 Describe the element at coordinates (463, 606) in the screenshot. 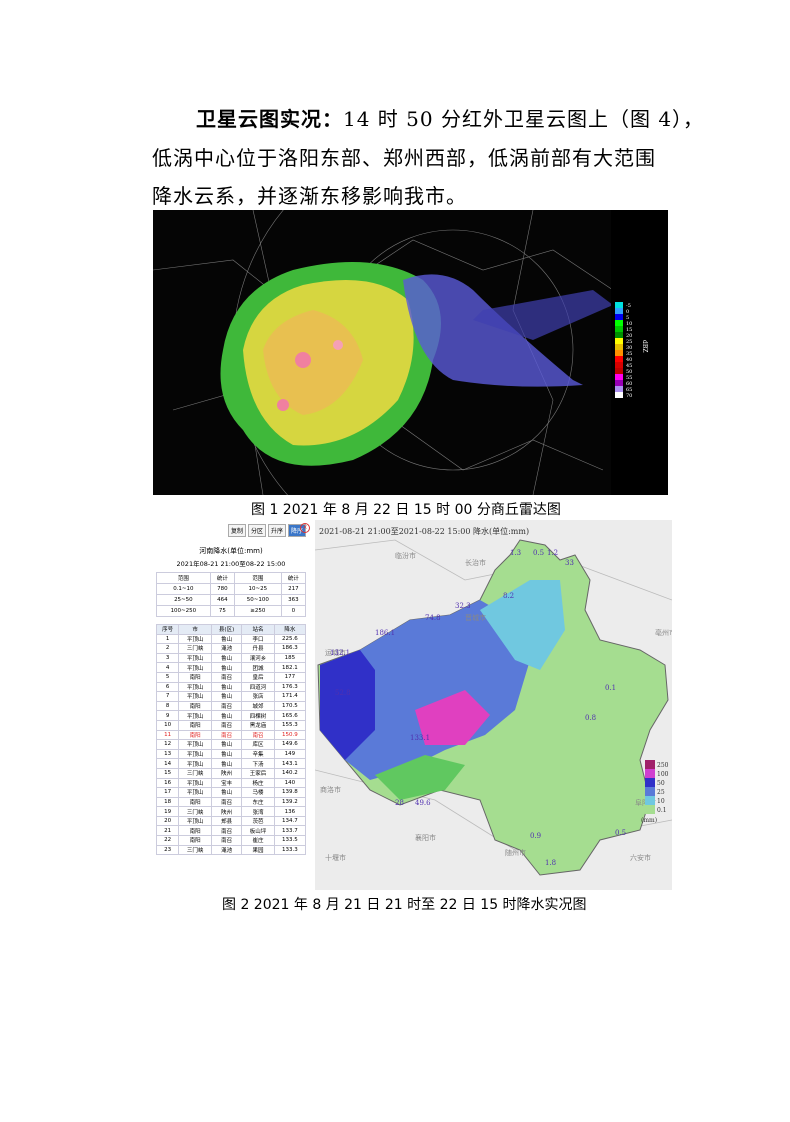

I see `station-value: 32.3` at that location.